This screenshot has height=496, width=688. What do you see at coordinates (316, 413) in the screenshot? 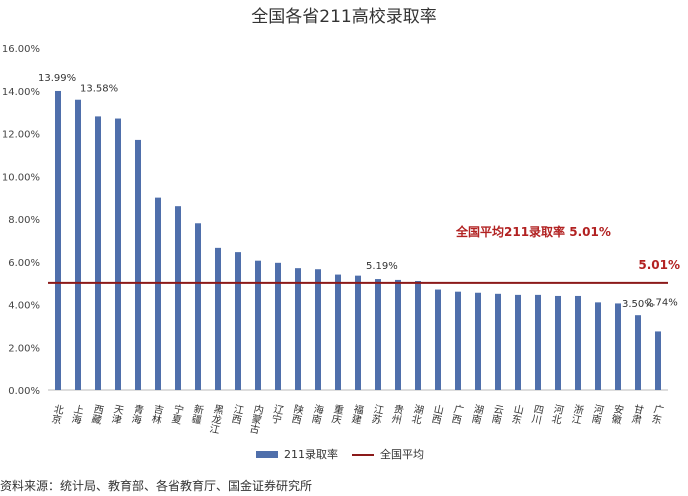
I see `x-category-label: 海南` at bounding box center [316, 413].